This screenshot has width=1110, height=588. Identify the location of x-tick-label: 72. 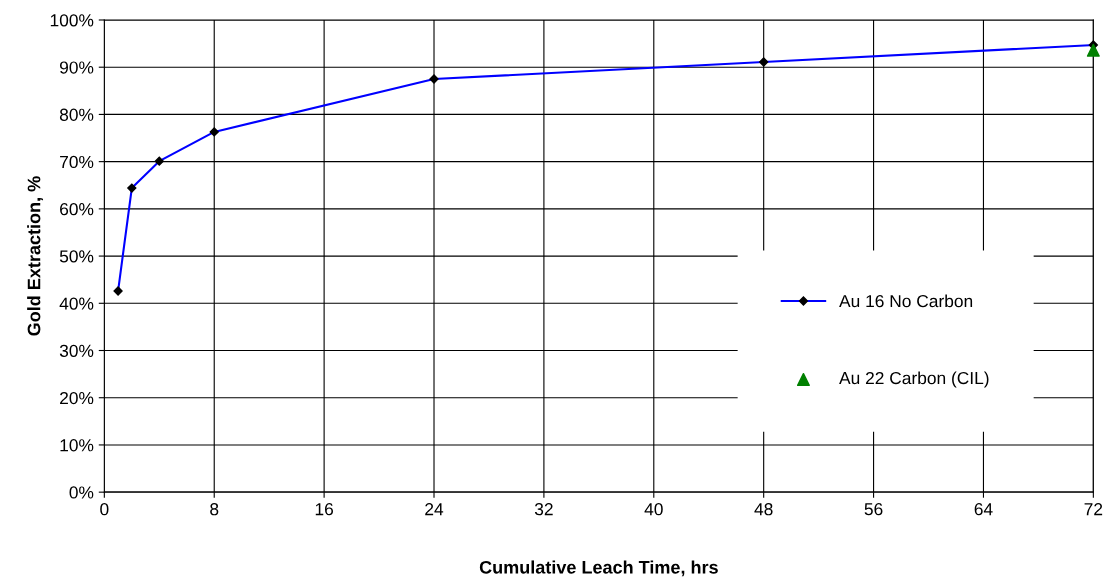
(1093, 509).